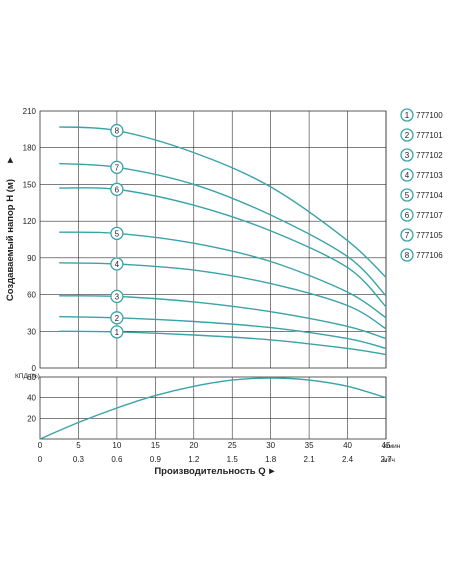 Image resolution: width=452 pixels, height=584 pixels. I want to click on efficiency-curve-line, so click(213, 408).